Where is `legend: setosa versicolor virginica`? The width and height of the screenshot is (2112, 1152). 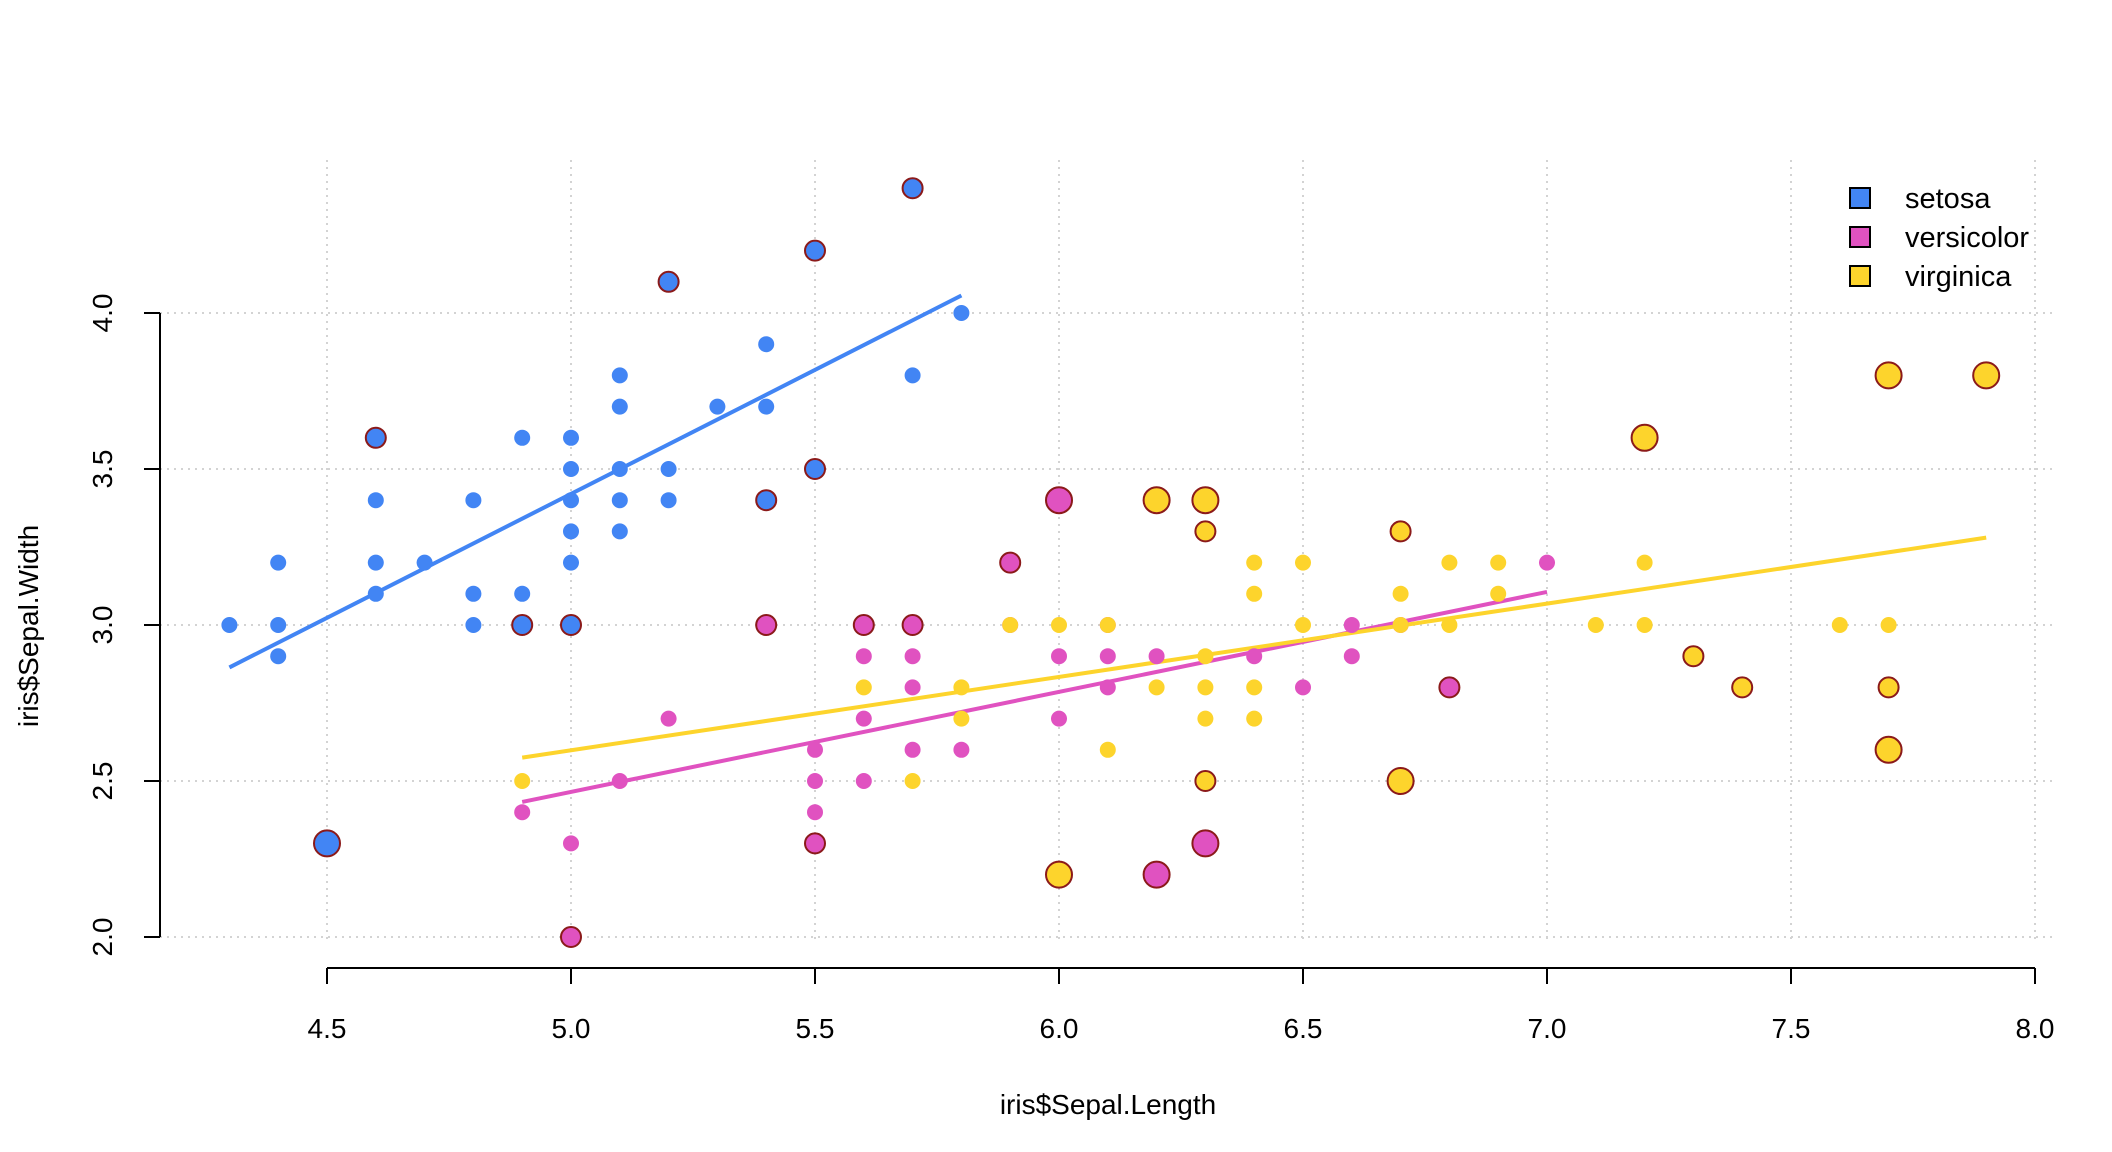 legend: setosa versicolor virginica is located at coordinates (1939, 238).